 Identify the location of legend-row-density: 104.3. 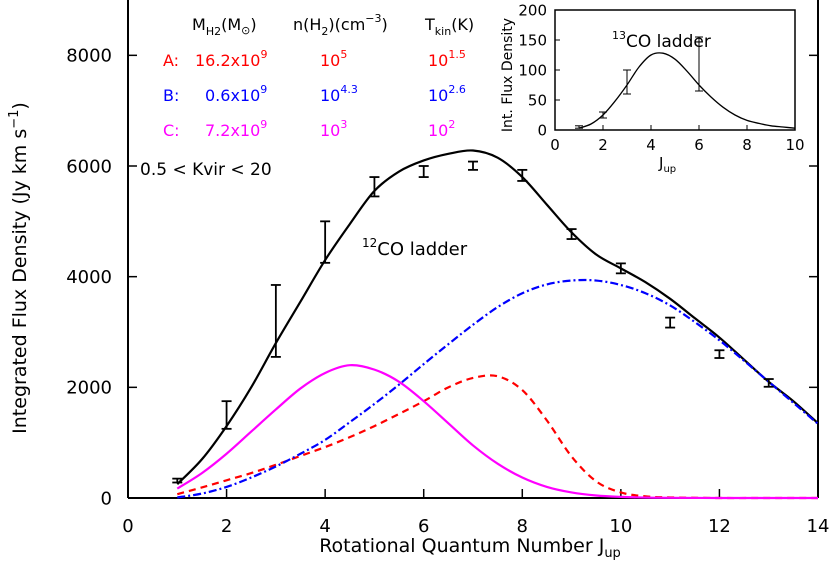
(339, 94).